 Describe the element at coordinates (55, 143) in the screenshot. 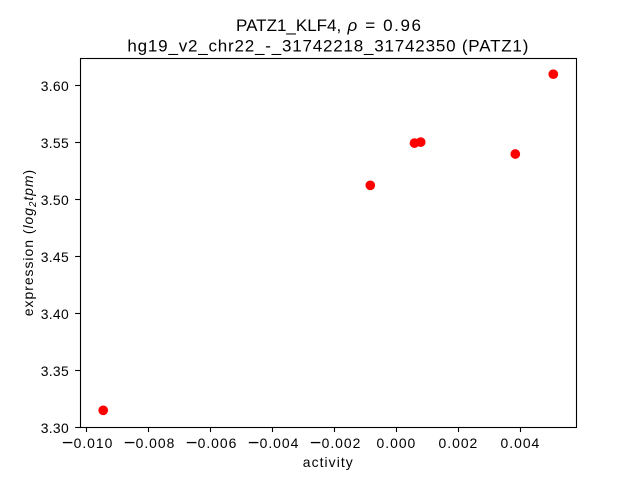

I see `svg-text: 3.55` at that location.